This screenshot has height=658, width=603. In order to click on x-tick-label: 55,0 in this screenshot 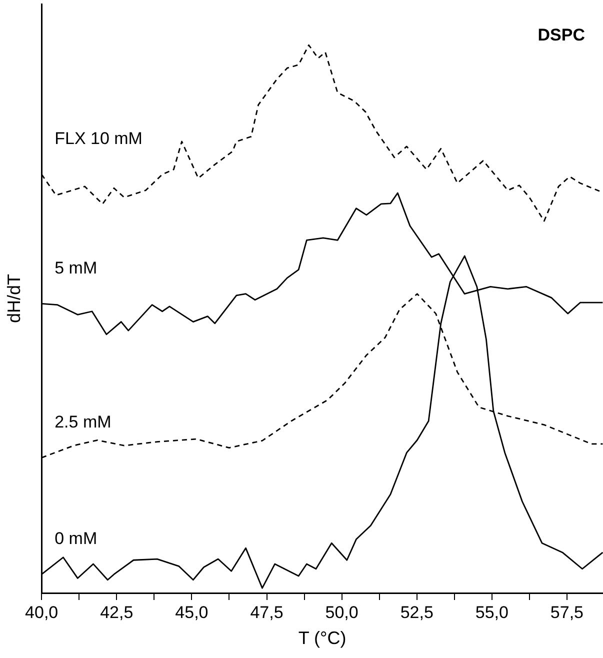, I will do `click(491, 612)`.